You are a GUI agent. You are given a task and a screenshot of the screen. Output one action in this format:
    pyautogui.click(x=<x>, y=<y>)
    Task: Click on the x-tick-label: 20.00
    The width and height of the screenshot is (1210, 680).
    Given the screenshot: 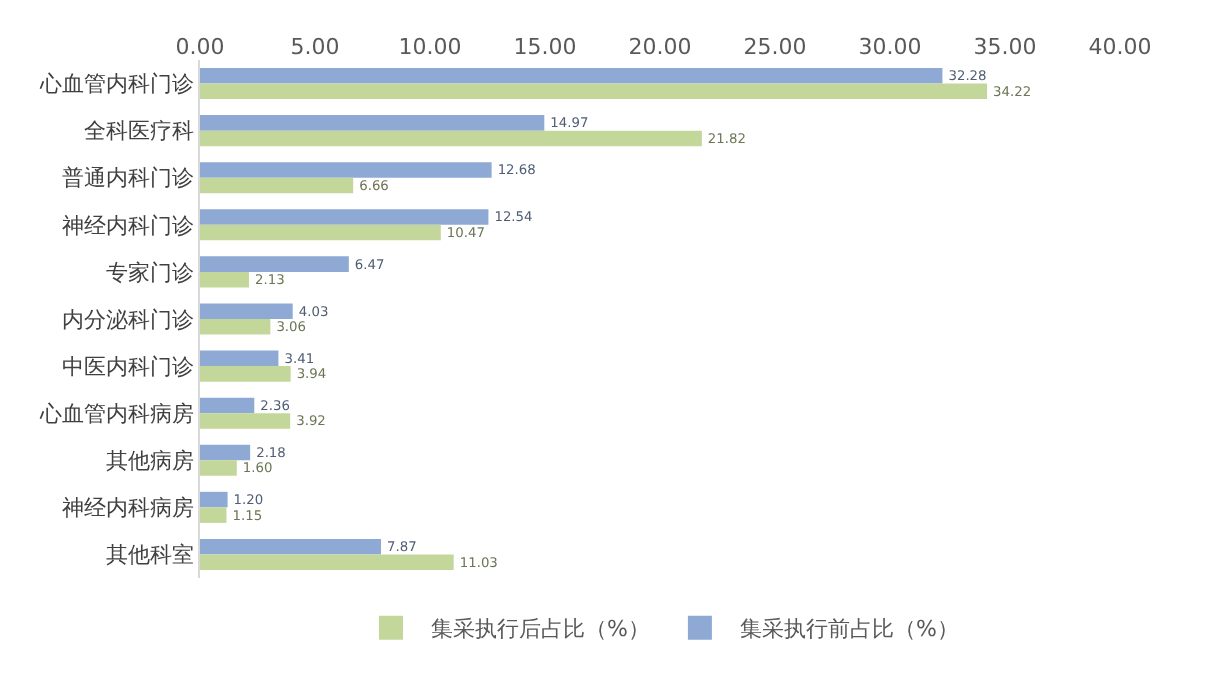 What is the action you would take?
    pyautogui.click(x=660, y=46)
    